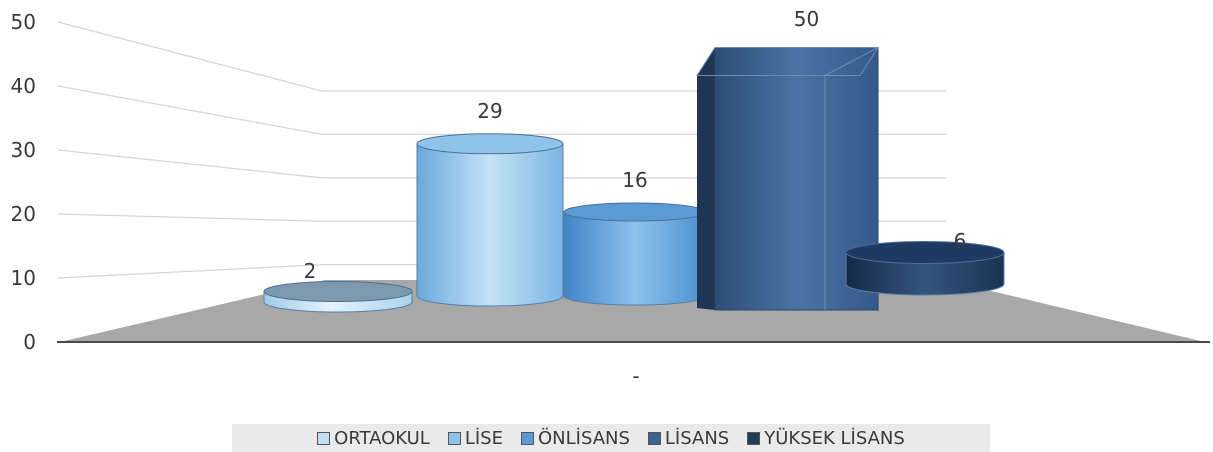  I want to click on data-label: 6, so click(960, 241).